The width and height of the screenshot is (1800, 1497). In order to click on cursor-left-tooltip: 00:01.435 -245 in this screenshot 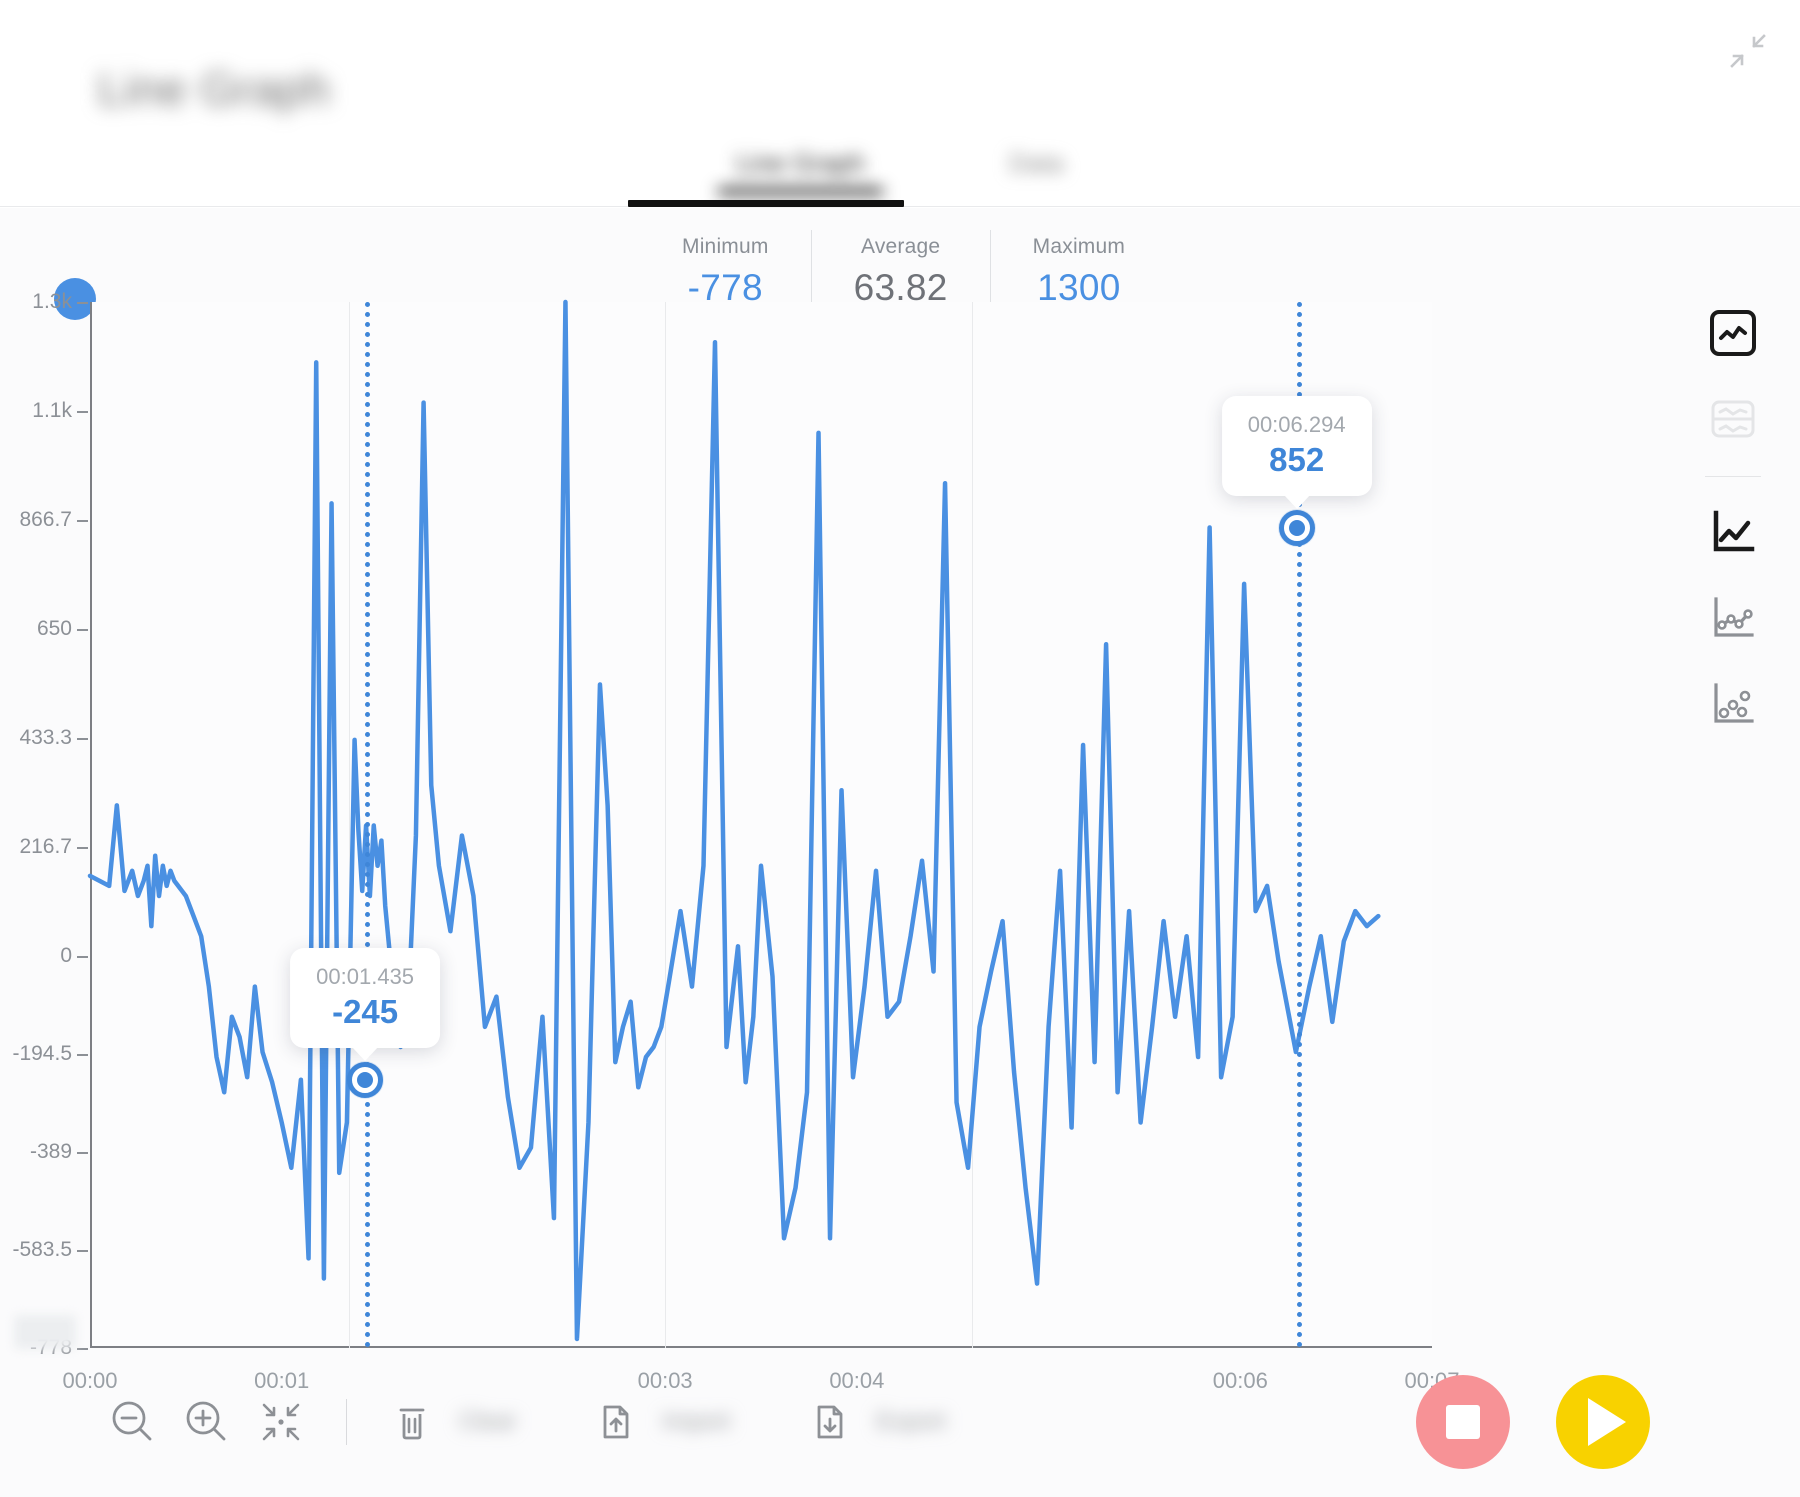, I will do `click(365, 1004)`.